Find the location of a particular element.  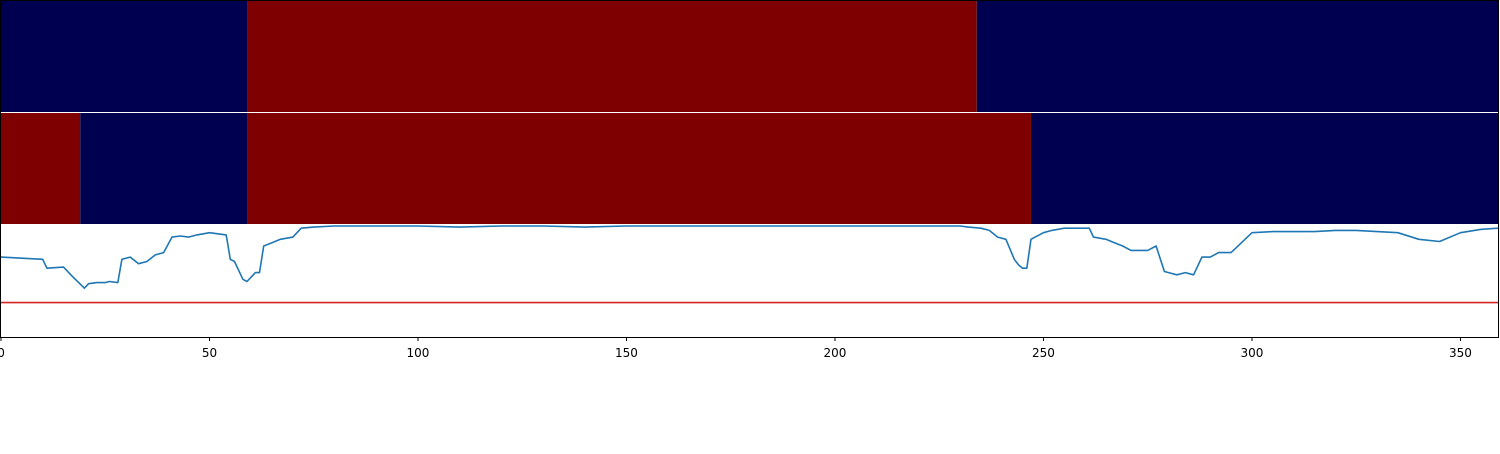

x-axis: 0 50 100 150 200 250 300 350 is located at coordinates (736, 348).